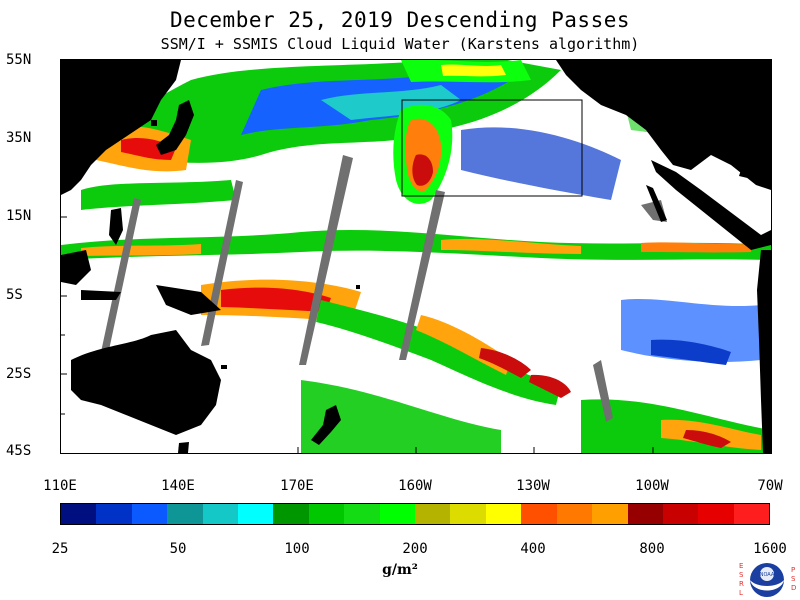 The image size is (800, 600). I want to click on island-layer, so click(255, 244).